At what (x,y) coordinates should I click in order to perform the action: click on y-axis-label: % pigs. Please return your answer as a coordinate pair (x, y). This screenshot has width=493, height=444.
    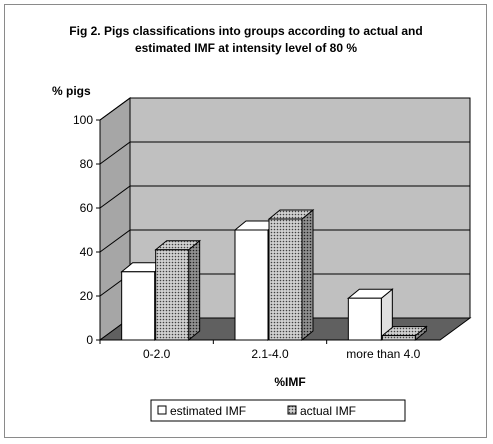
    Looking at the image, I should click on (71, 91).